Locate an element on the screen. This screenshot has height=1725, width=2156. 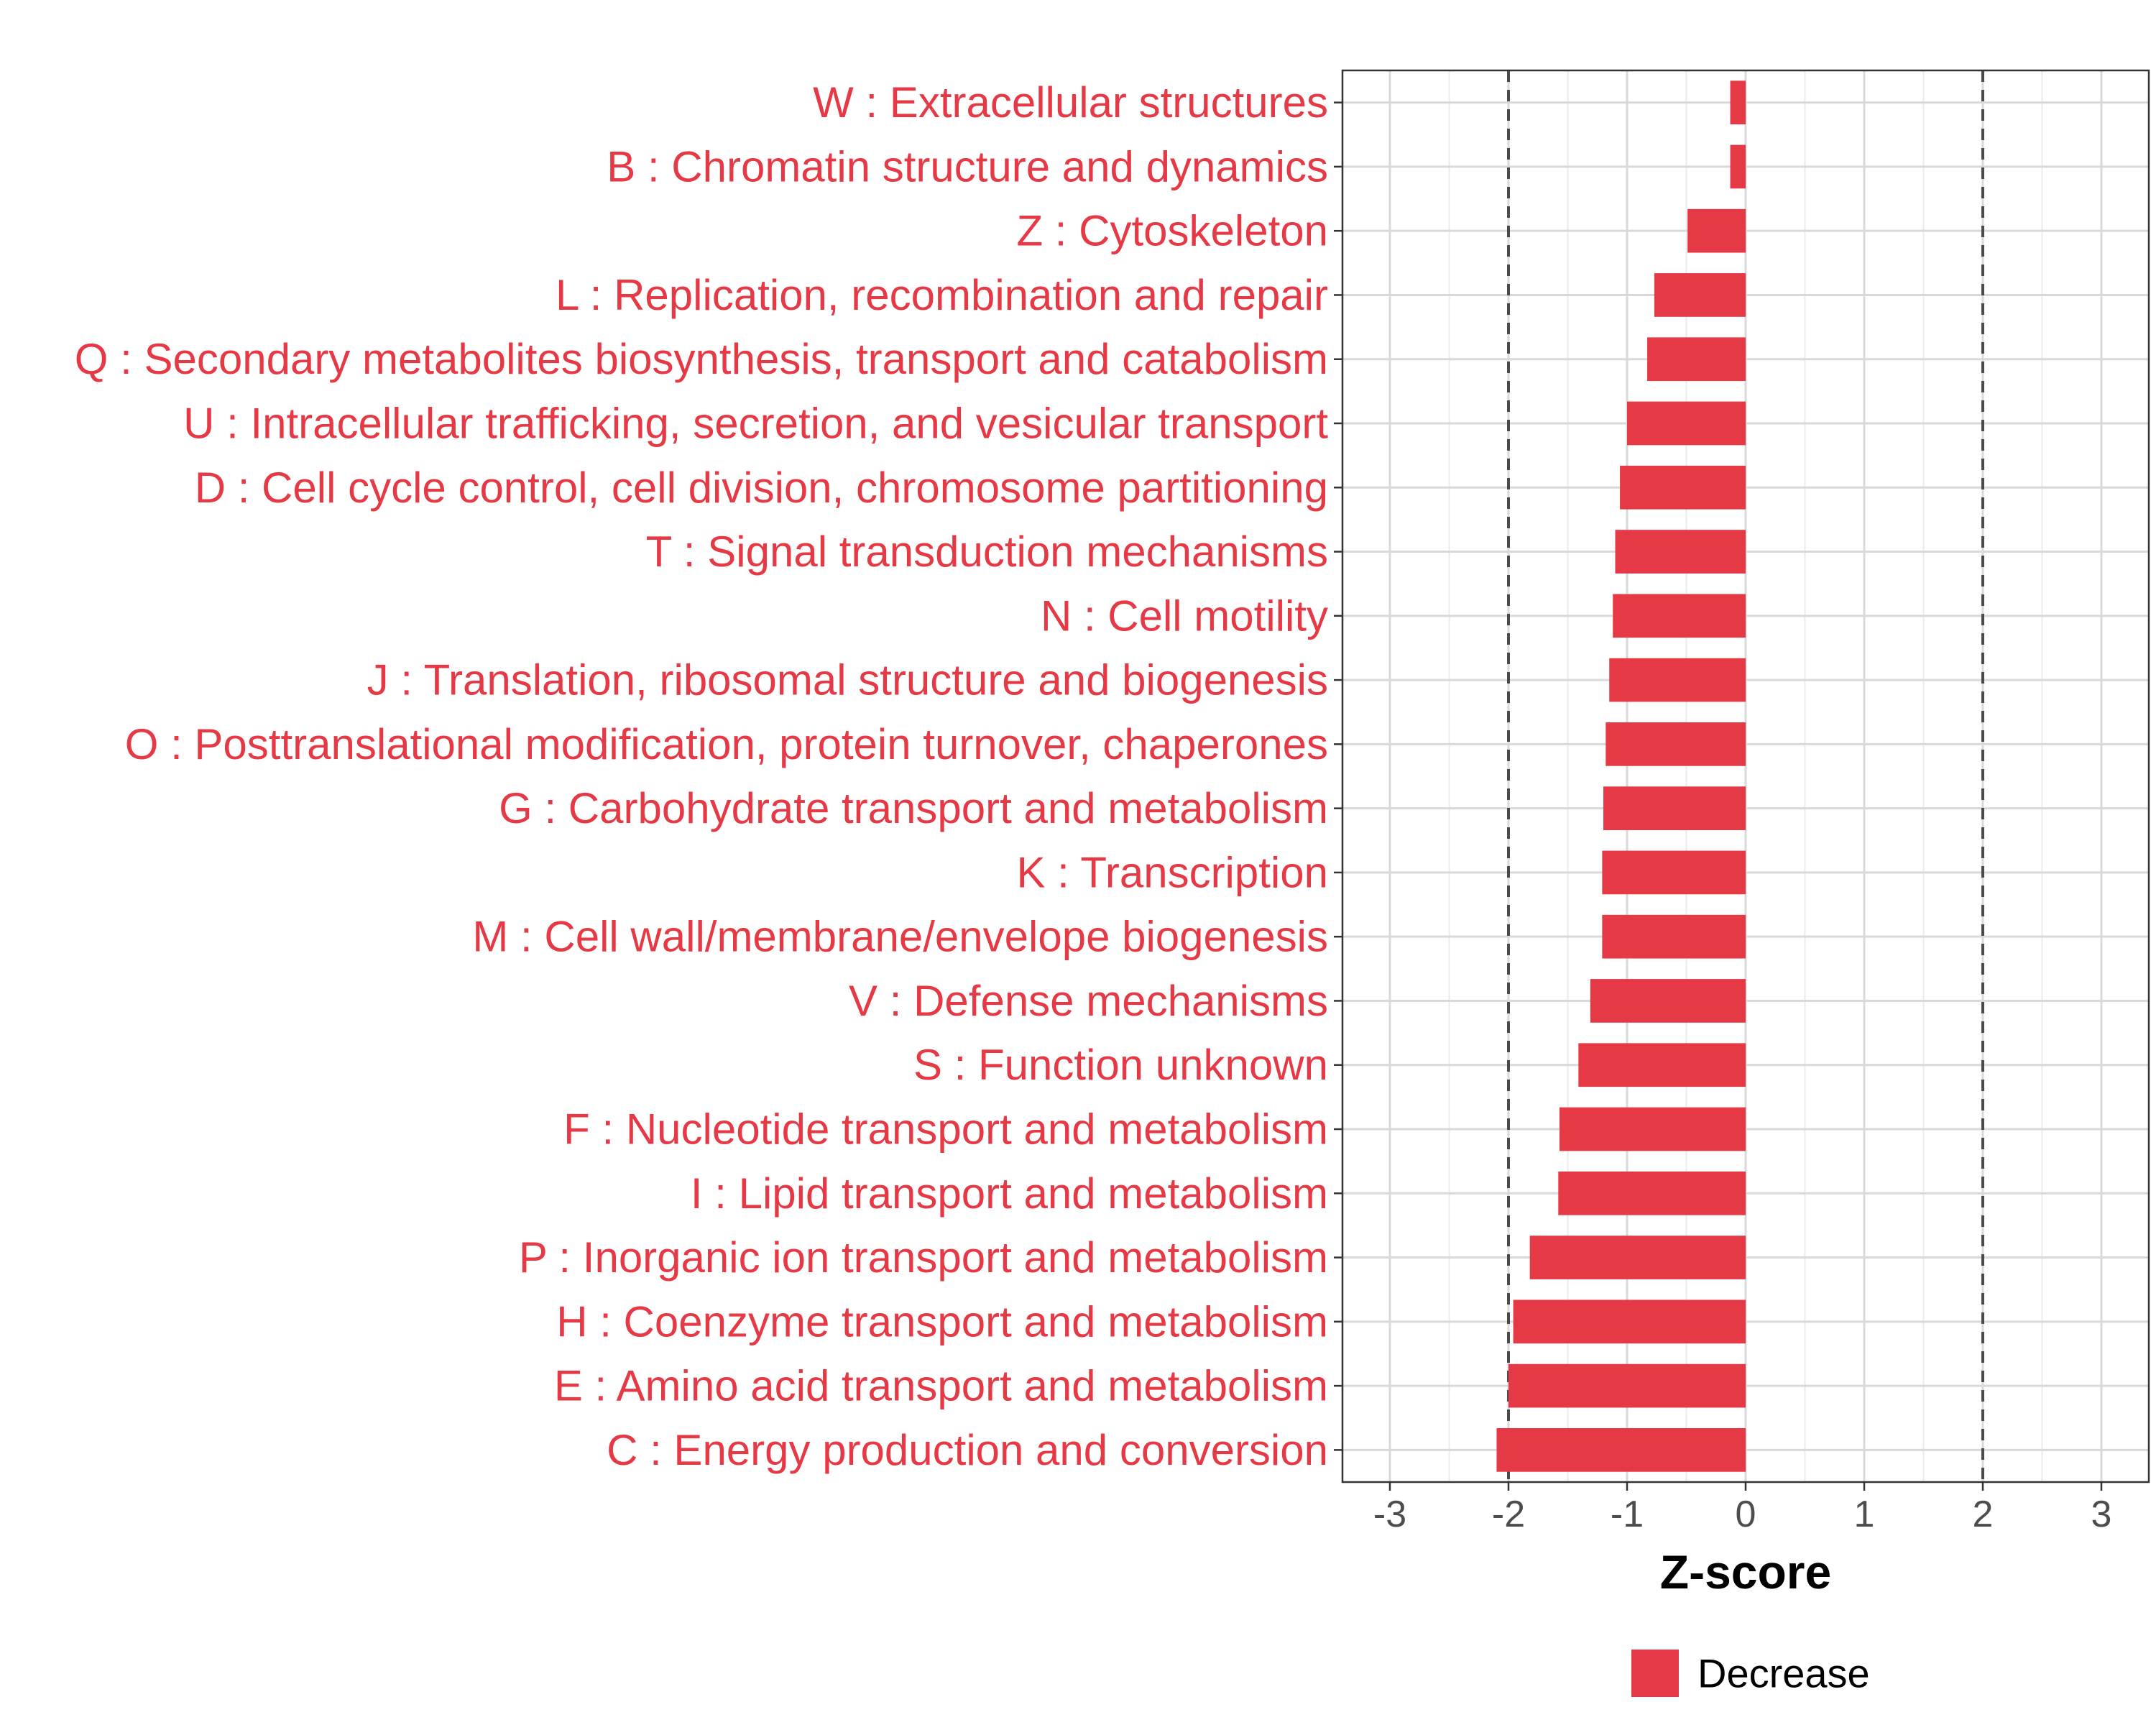
x-tick-label: 3 is located at coordinates (2102, 1514).